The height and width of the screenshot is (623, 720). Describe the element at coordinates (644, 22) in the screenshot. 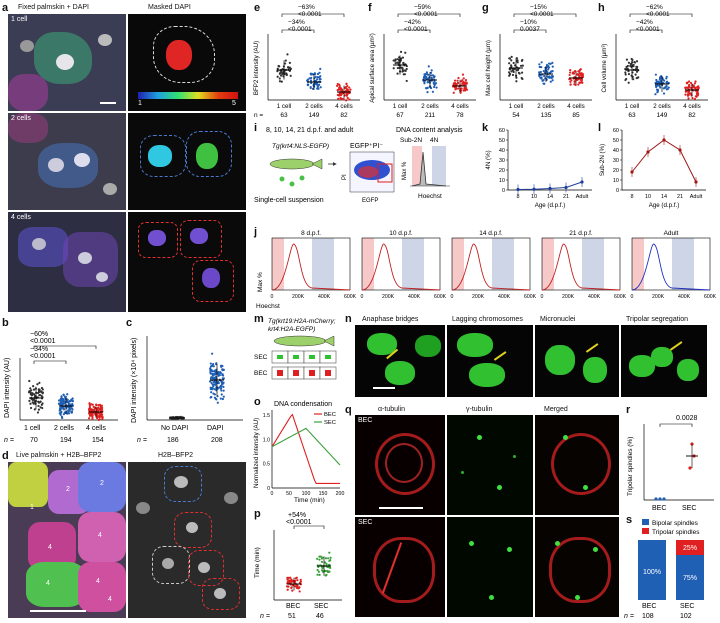

I see `panel_h-pct-low: −42%` at that location.